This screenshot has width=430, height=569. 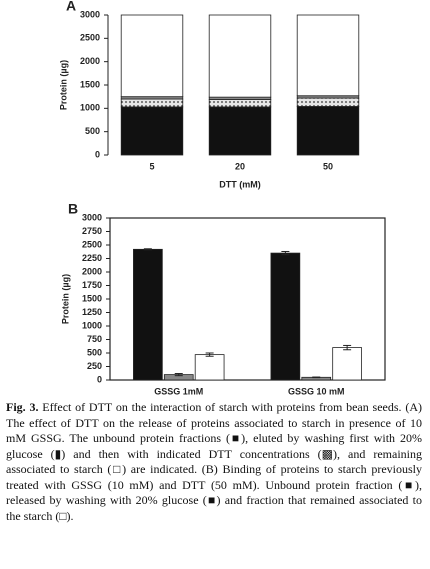 I want to click on y-tick-label: 2750, so click(x=92, y=231).